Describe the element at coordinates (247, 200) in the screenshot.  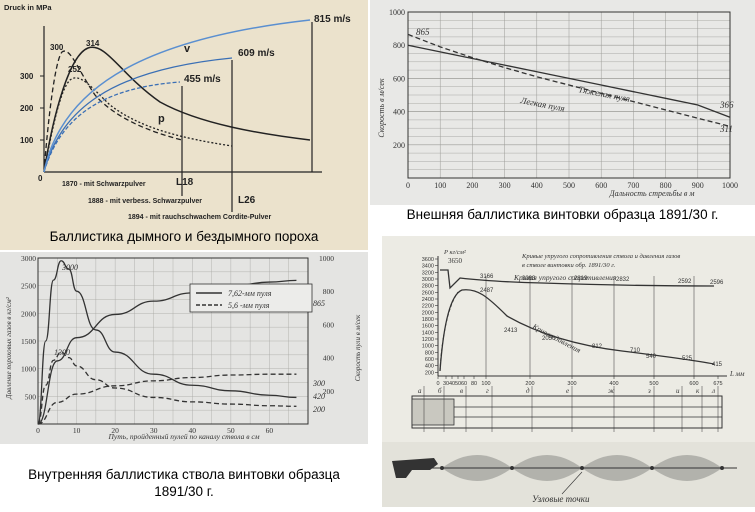
I see `barrel-label-L26: L26` at that location.